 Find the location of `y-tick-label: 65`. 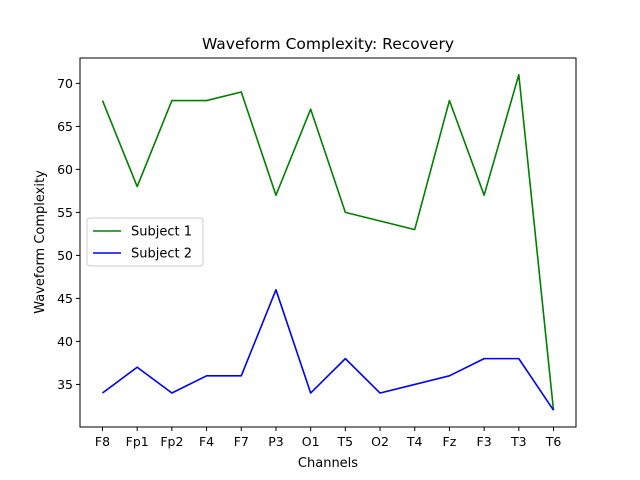

y-tick-label: 65 is located at coordinates (65, 126).